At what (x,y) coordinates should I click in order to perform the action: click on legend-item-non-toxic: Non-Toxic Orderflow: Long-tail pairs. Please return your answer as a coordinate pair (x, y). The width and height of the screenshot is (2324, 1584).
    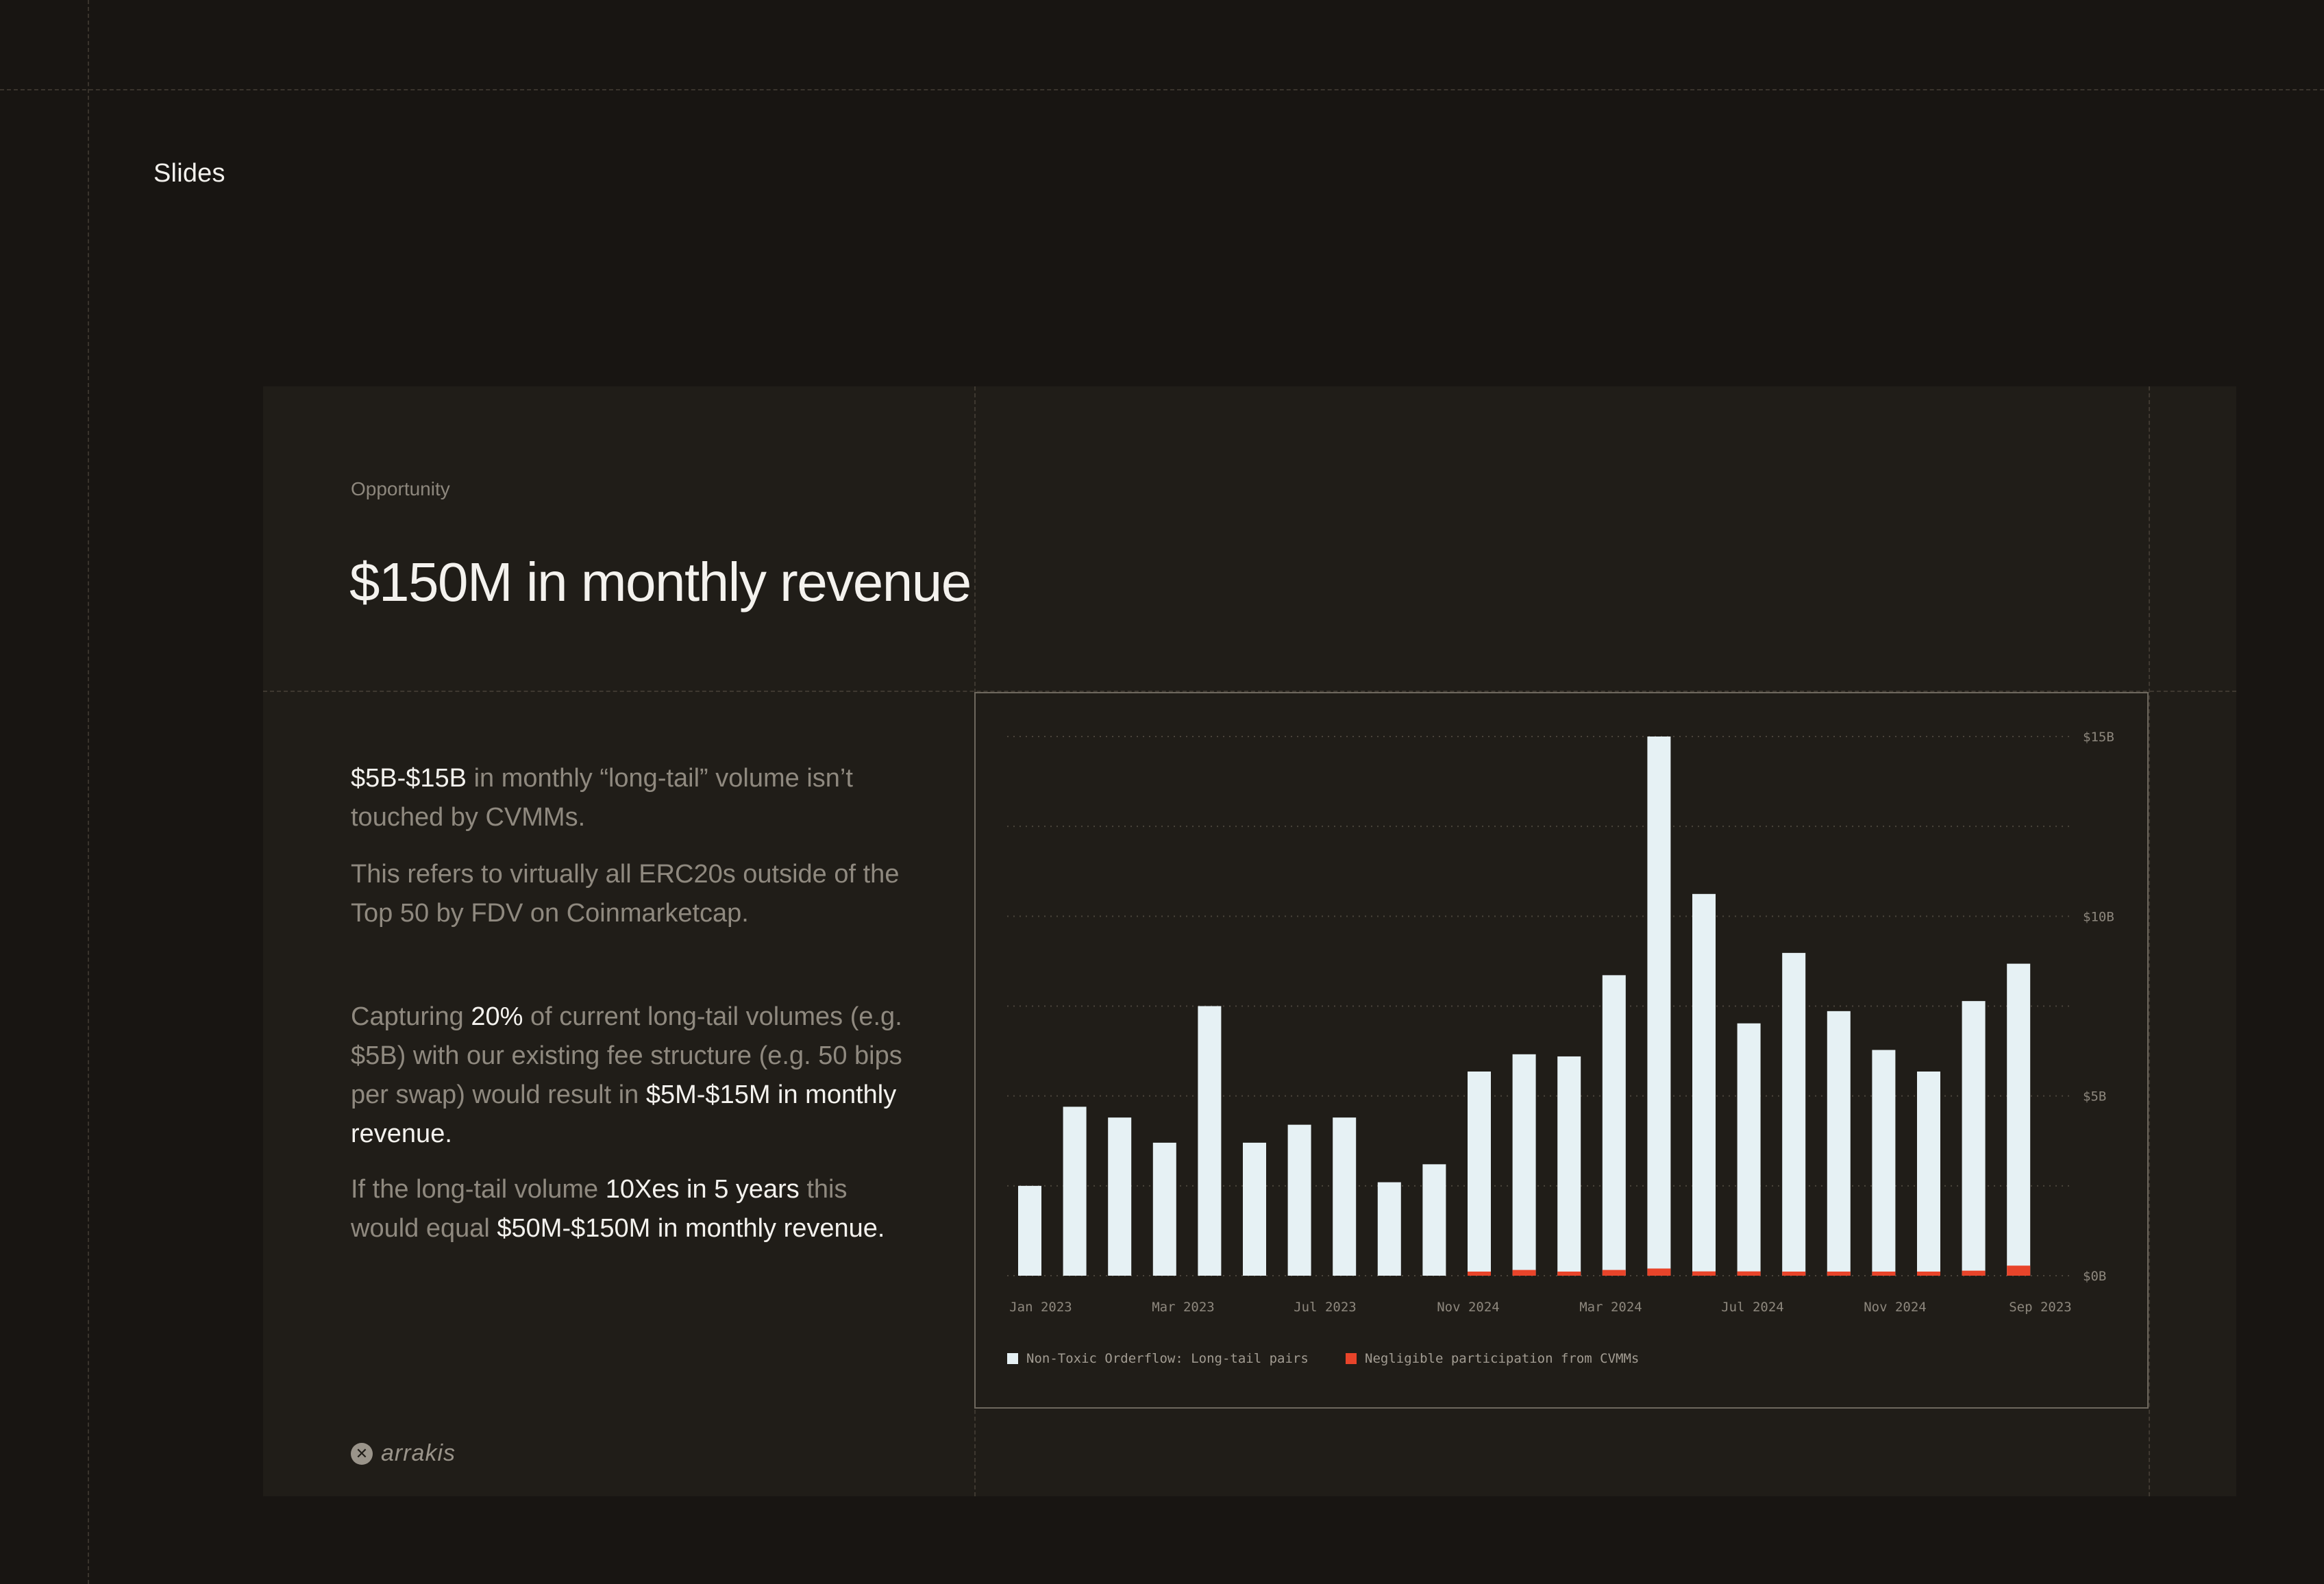
    Looking at the image, I should click on (1158, 1358).